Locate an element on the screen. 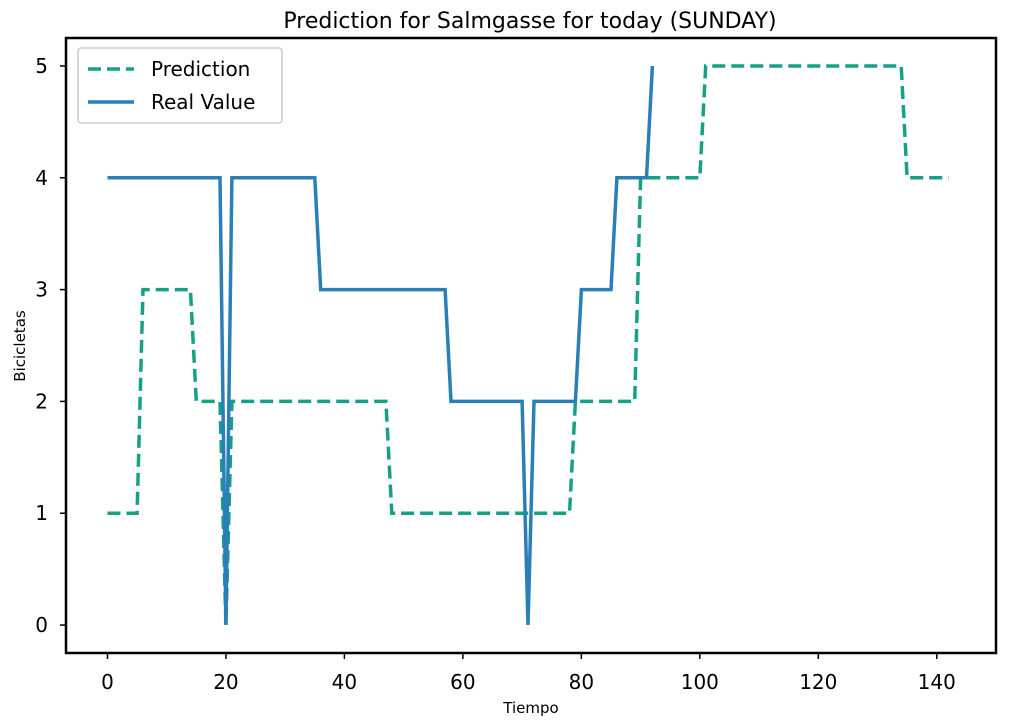 The image size is (1014, 727). x-tick-label: 0 is located at coordinates (107, 682).